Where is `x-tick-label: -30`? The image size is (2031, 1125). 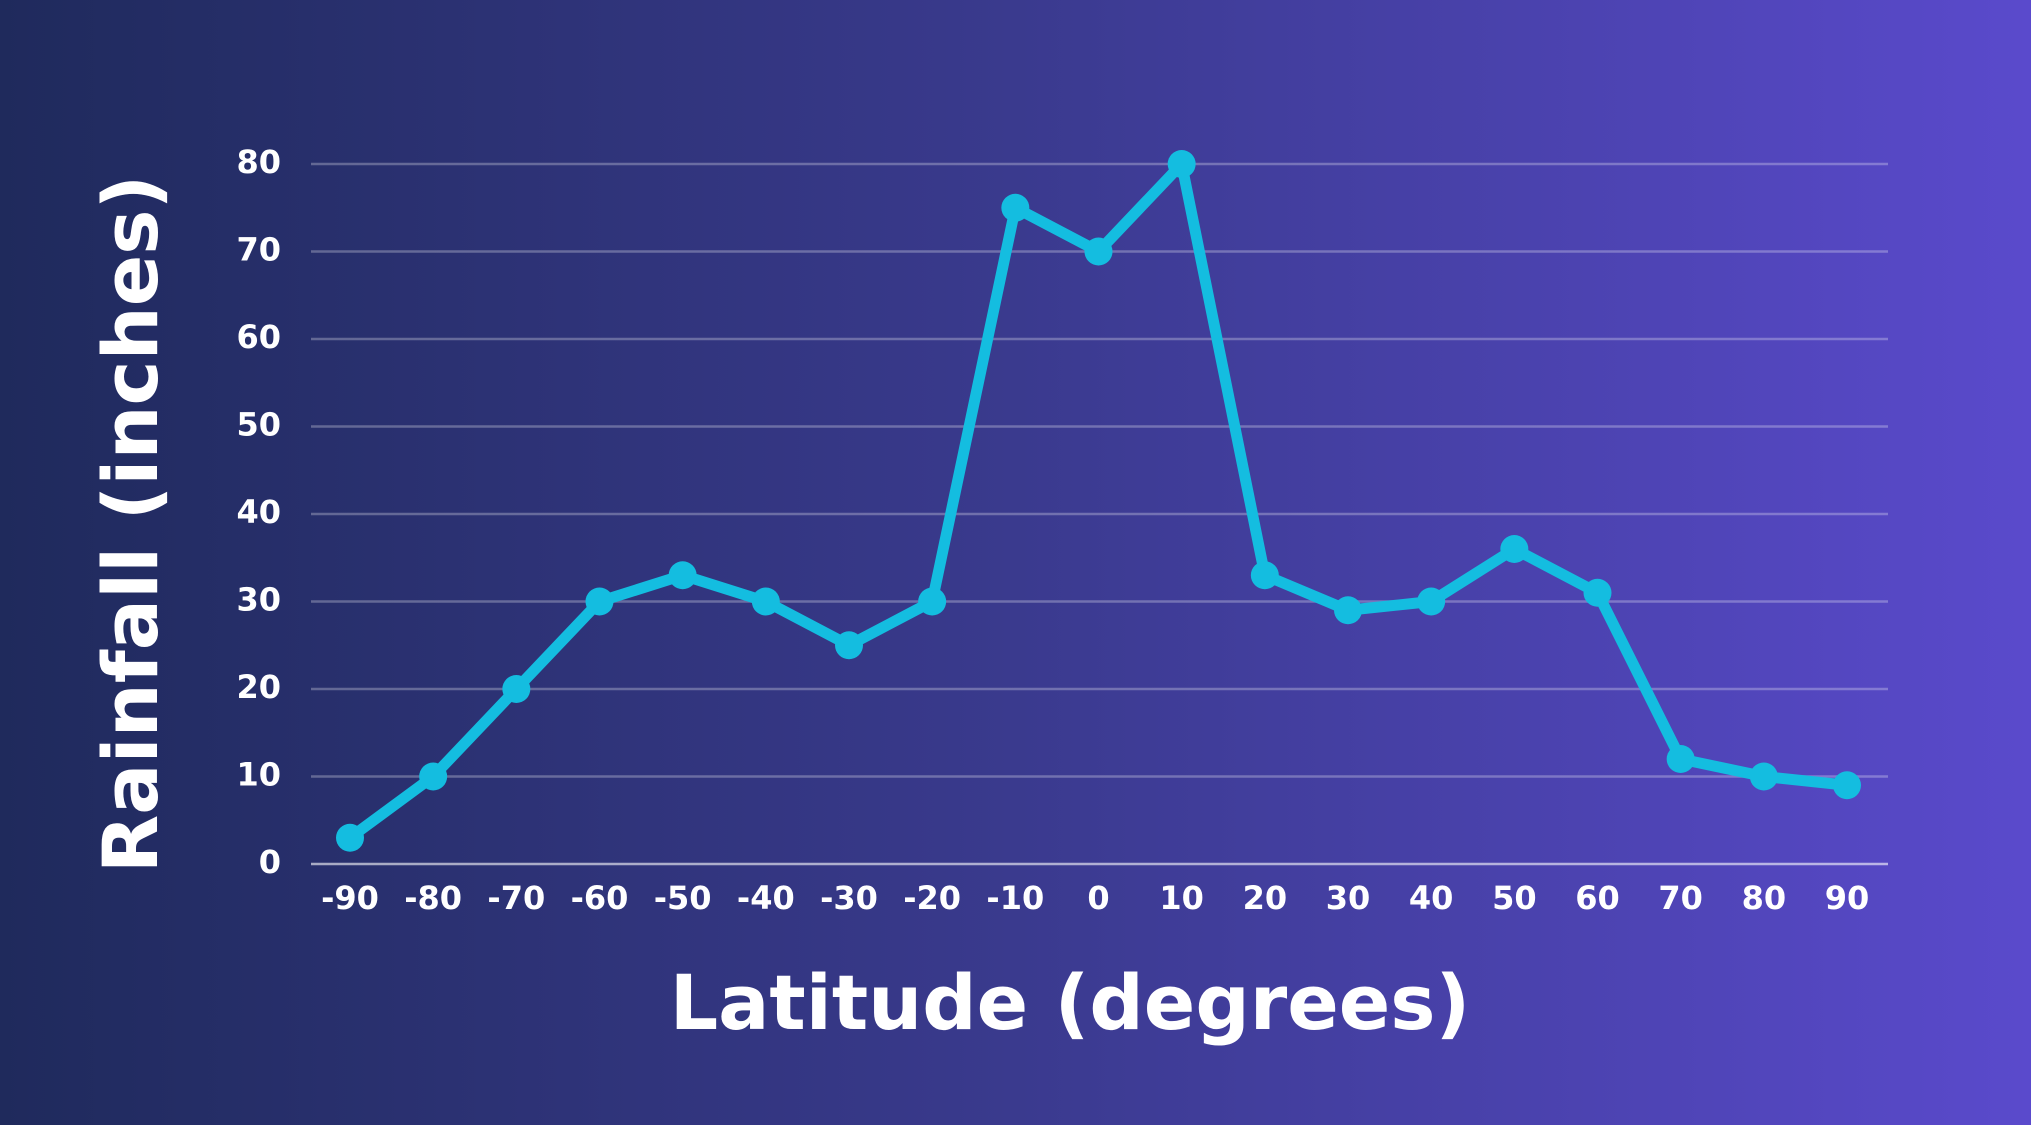
x-tick-label: -30 is located at coordinates (849, 898).